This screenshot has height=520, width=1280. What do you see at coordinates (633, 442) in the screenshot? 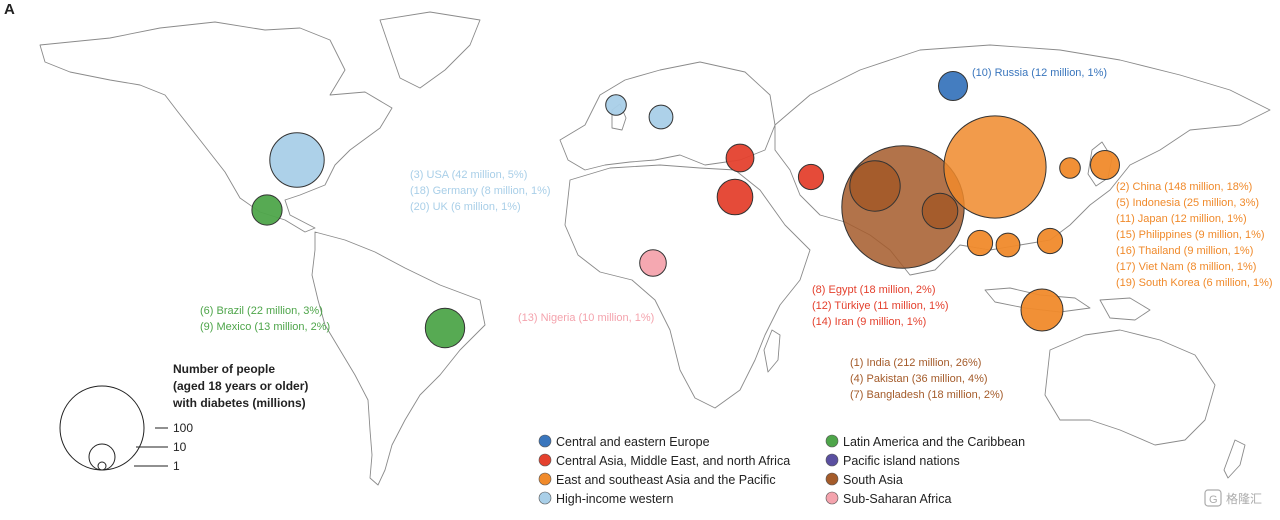
I see `legend-label-central-eastern-europe: Central and eastern Europe` at bounding box center [633, 442].